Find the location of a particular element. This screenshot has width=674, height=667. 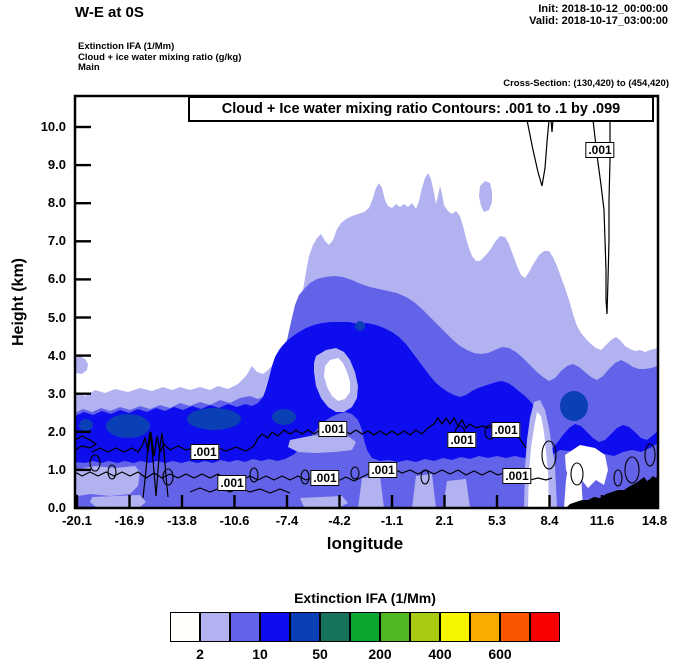

legend-line-extinction: Extinction IFA (1/Mm) is located at coordinates (126, 46).